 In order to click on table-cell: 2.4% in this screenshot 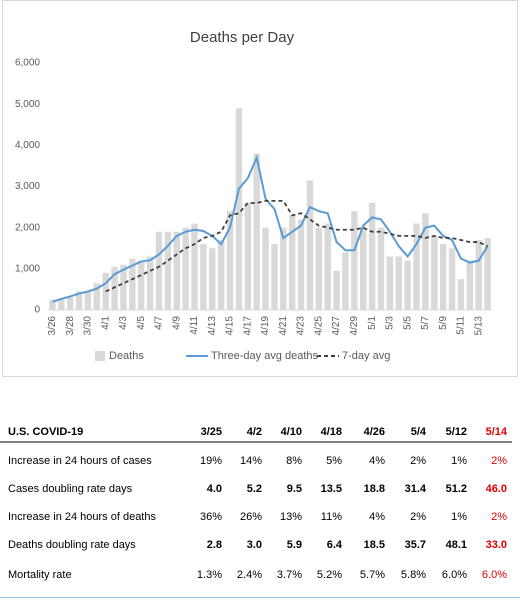, I will do `click(249, 575)`.